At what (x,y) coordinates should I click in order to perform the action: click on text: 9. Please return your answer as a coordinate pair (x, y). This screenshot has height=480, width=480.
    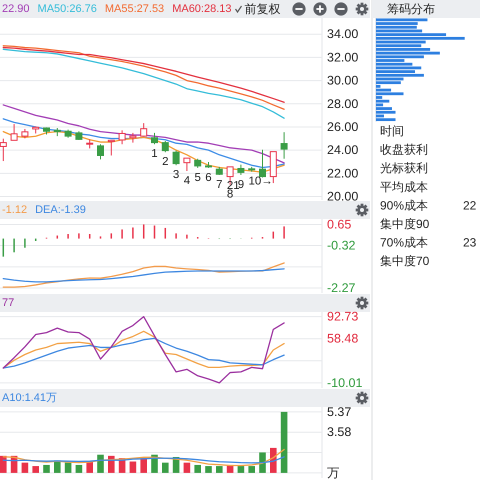
    Looking at the image, I should click on (241, 184).